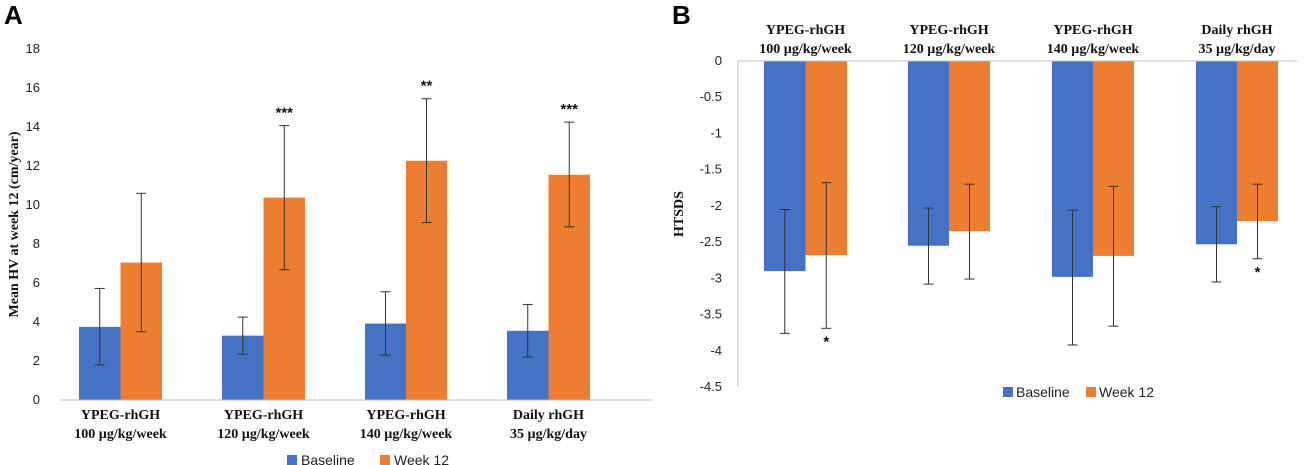  I want to click on panel-a-y-tick: 0, so click(36, 399).